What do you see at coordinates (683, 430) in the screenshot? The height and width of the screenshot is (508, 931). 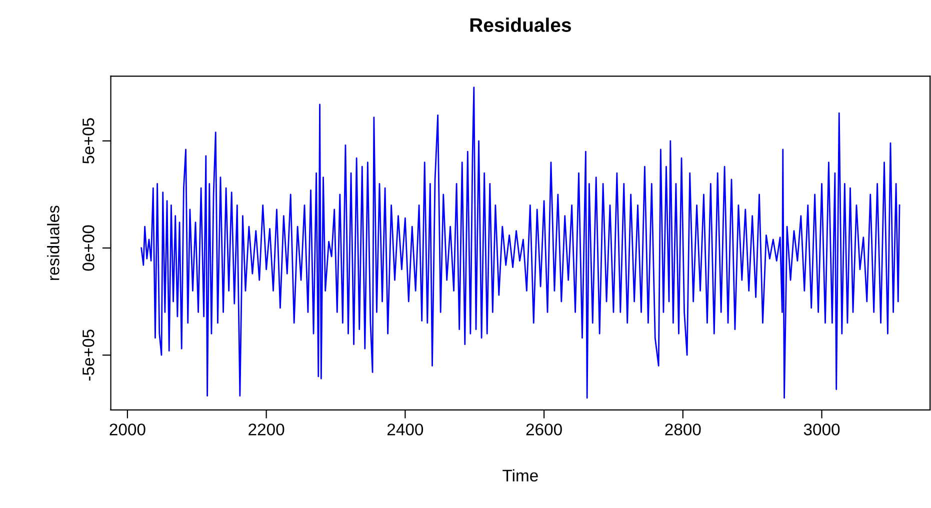 I see `x-tick-label: 2800` at bounding box center [683, 430].